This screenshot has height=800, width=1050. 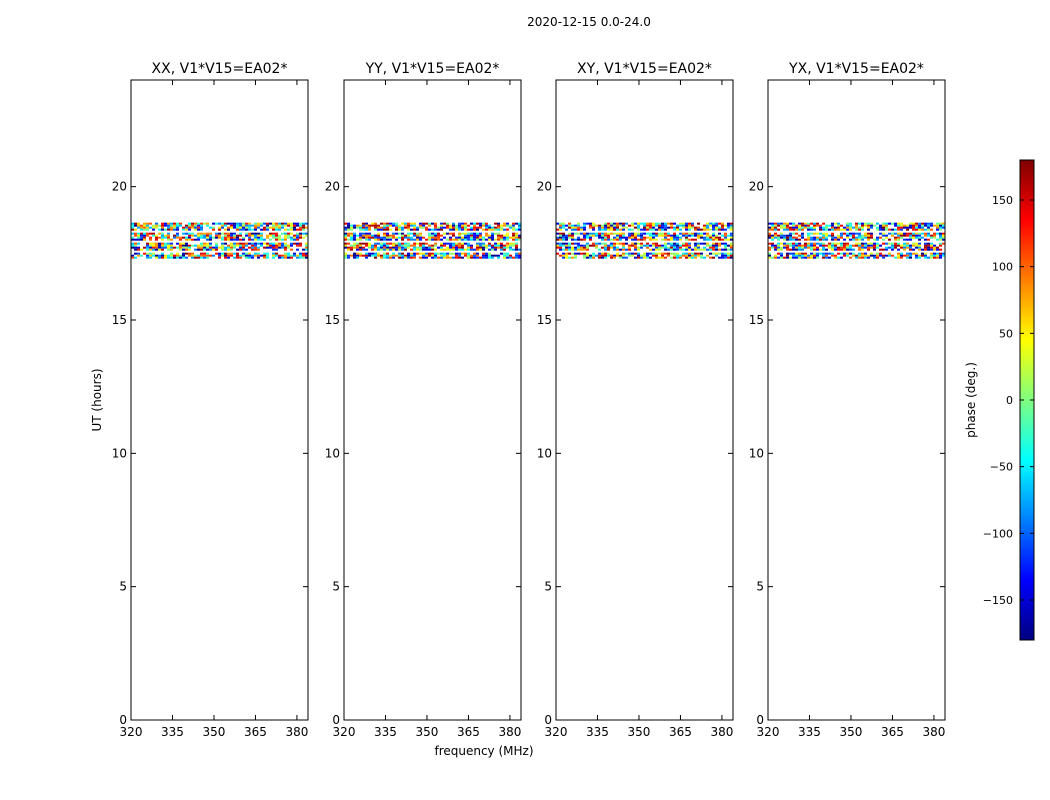 What do you see at coordinates (998, 533) in the screenshot?
I see `colorbar-tick-label: −100` at bounding box center [998, 533].